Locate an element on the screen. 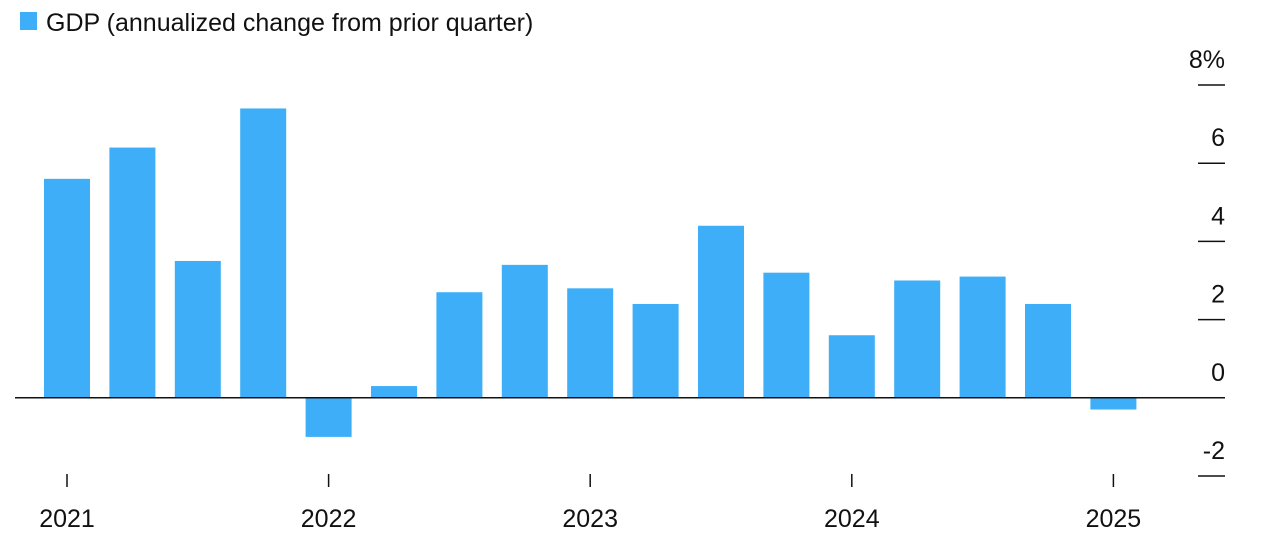 The image size is (1274, 549). x-tick-label: 2025 is located at coordinates (1114, 519).